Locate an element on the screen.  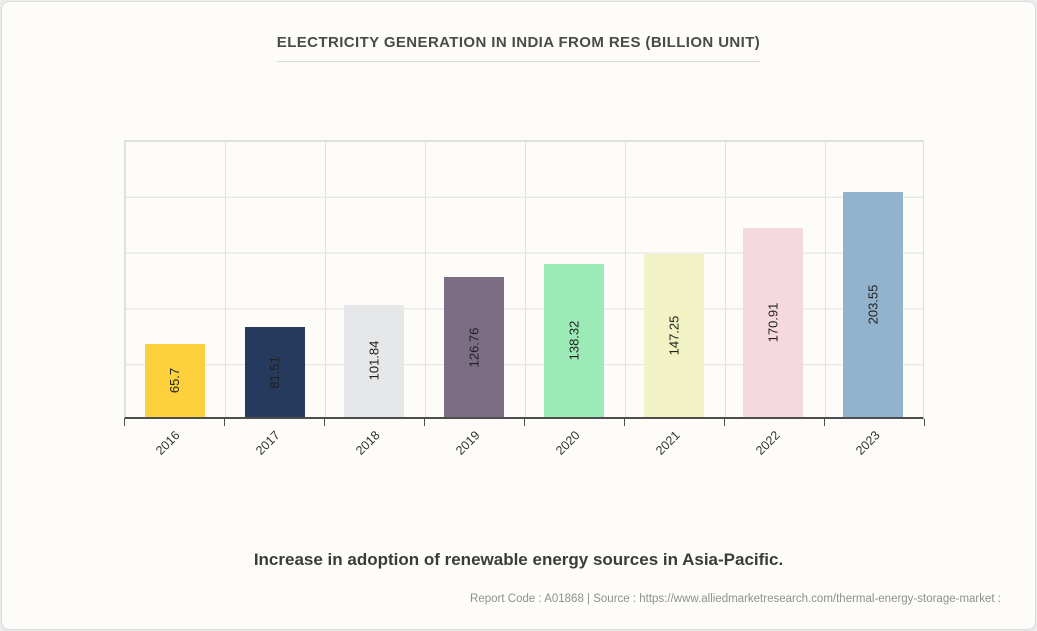
bar-2020: 138.32 is located at coordinates (573, 340).